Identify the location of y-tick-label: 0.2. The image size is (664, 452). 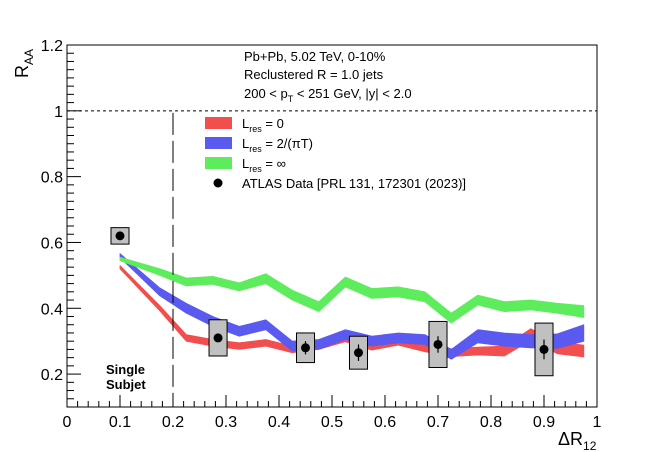
(52, 375).